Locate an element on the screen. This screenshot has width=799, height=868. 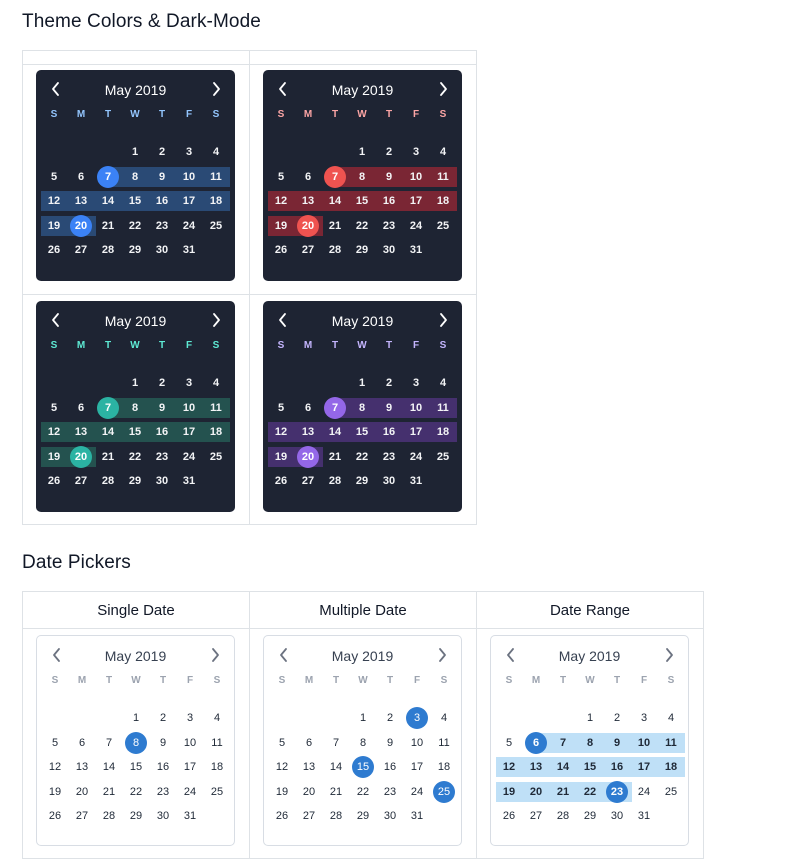
calendar-day: 17 is located at coordinates (416, 201).